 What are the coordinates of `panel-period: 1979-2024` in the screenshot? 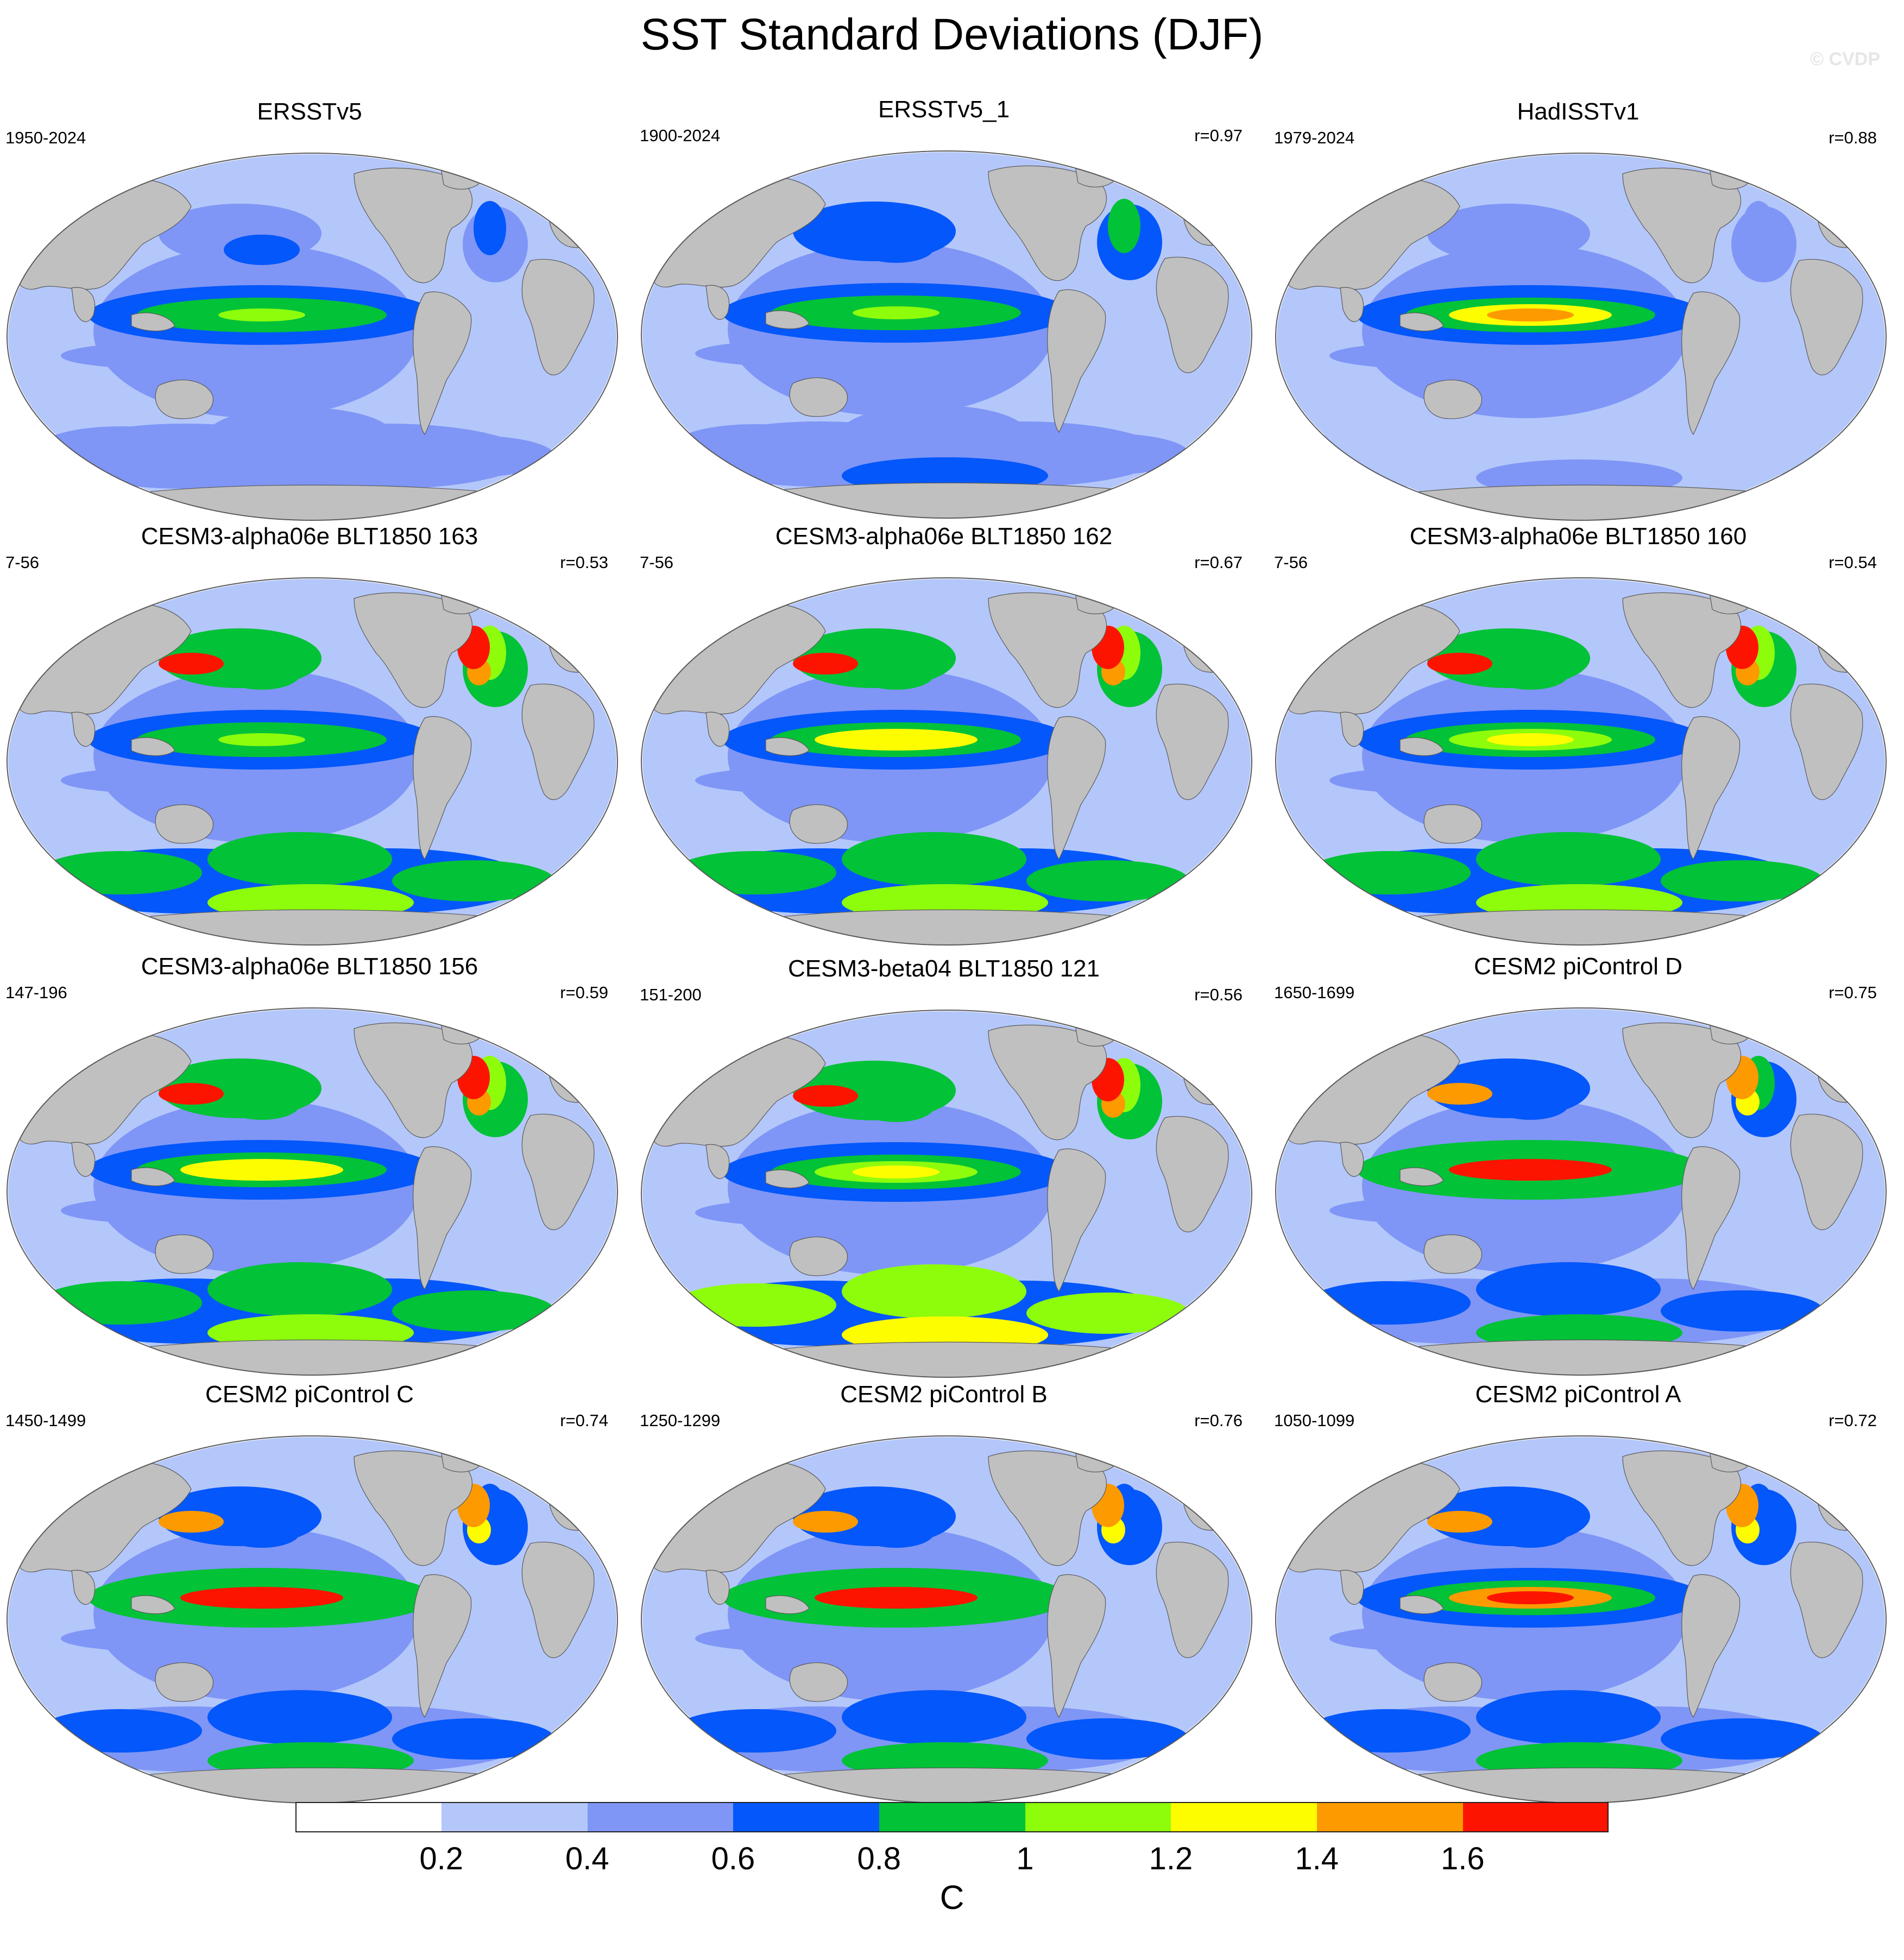 It's located at (1314, 137).